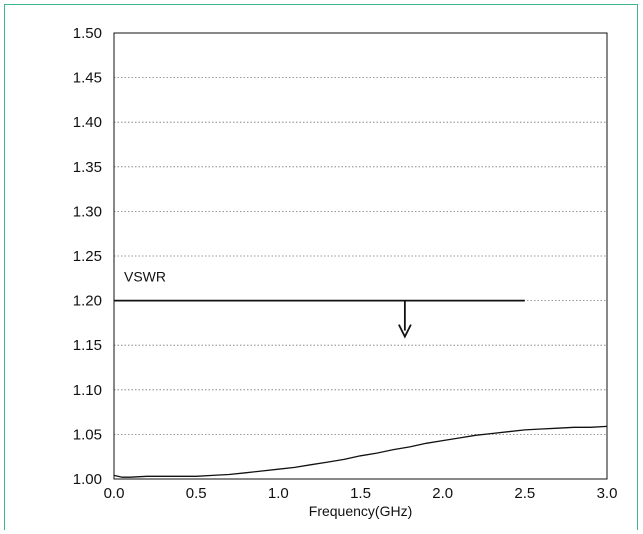 This screenshot has height=534, width=643. What do you see at coordinates (524, 493) in the screenshot?
I see `x-tick-label: 2.5` at bounding box center [524, 493].